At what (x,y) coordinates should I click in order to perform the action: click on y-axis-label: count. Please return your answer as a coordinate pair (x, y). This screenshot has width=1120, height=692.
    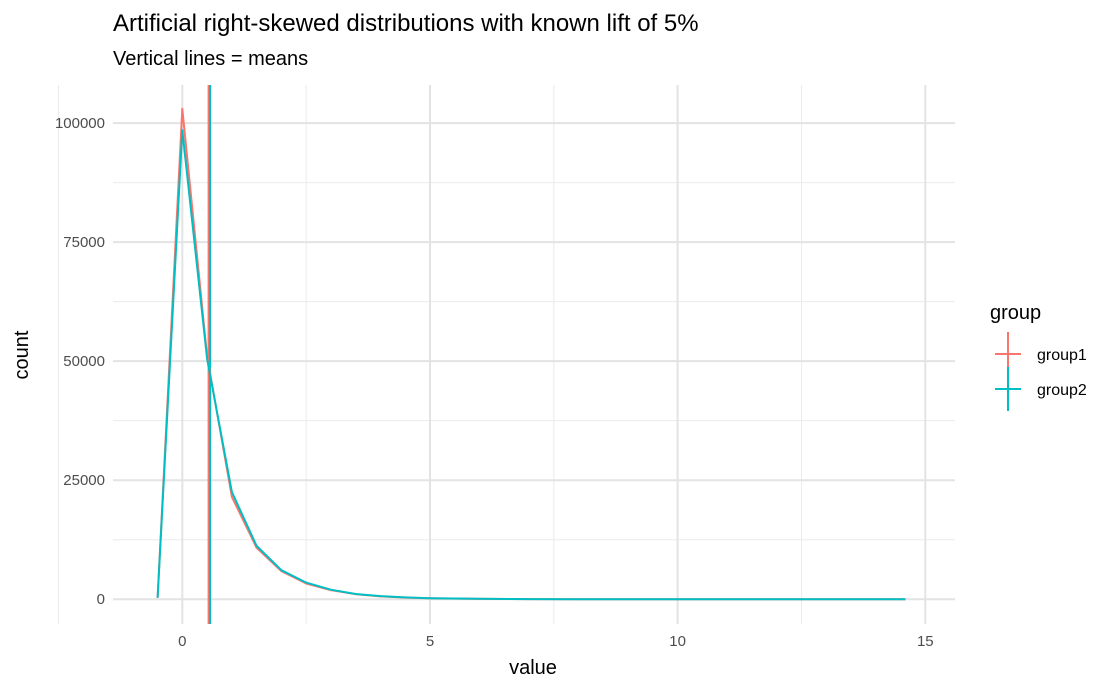
    Looking at the image, I should click on (22, 354).